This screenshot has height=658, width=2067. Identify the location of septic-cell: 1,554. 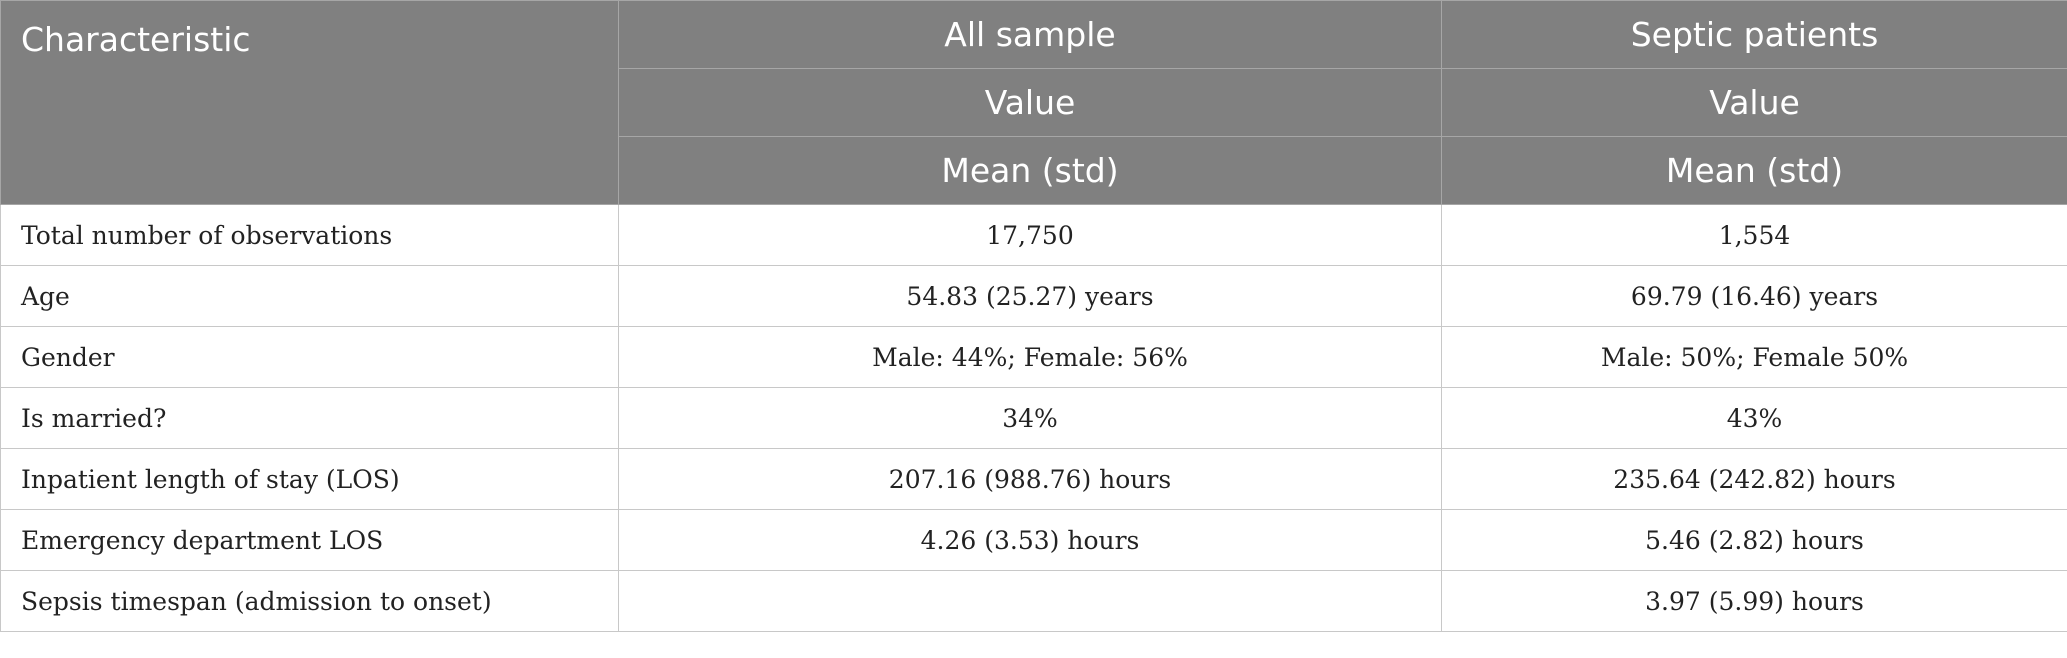
(1754, 235).